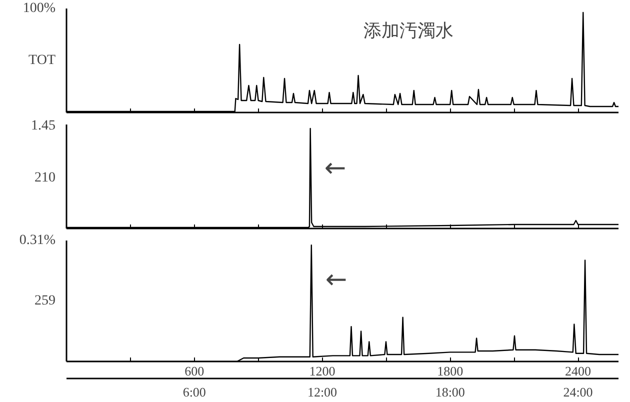  Describe the element at coordinates (43, 126) in the screenshot. I see `text: 1.45` at that location.